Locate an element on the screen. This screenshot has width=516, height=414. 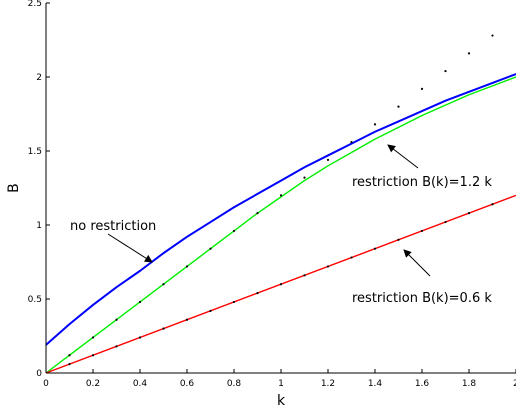
annotation-restriction-0-6k: restriction B(k)=0.6 k is located at coordinates (422, 298).